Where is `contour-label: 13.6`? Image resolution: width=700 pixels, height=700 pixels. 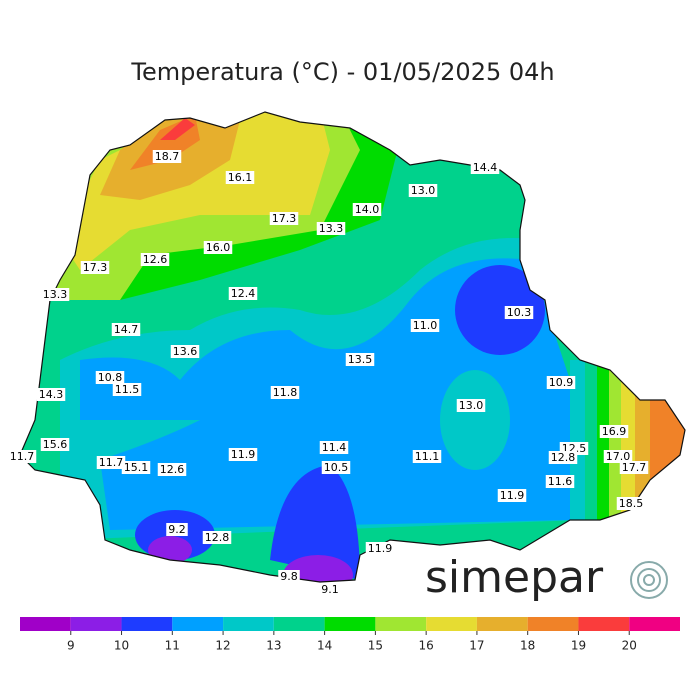
contour-label: 13.6 is located at coordinates (185, 351).